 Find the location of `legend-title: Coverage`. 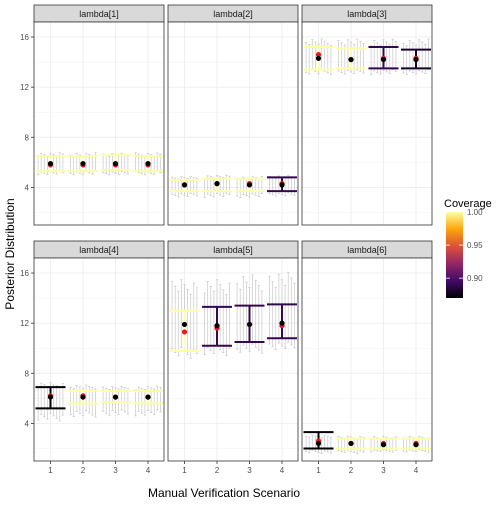

legend-title: Coverage is located at coordinates (468, 204).